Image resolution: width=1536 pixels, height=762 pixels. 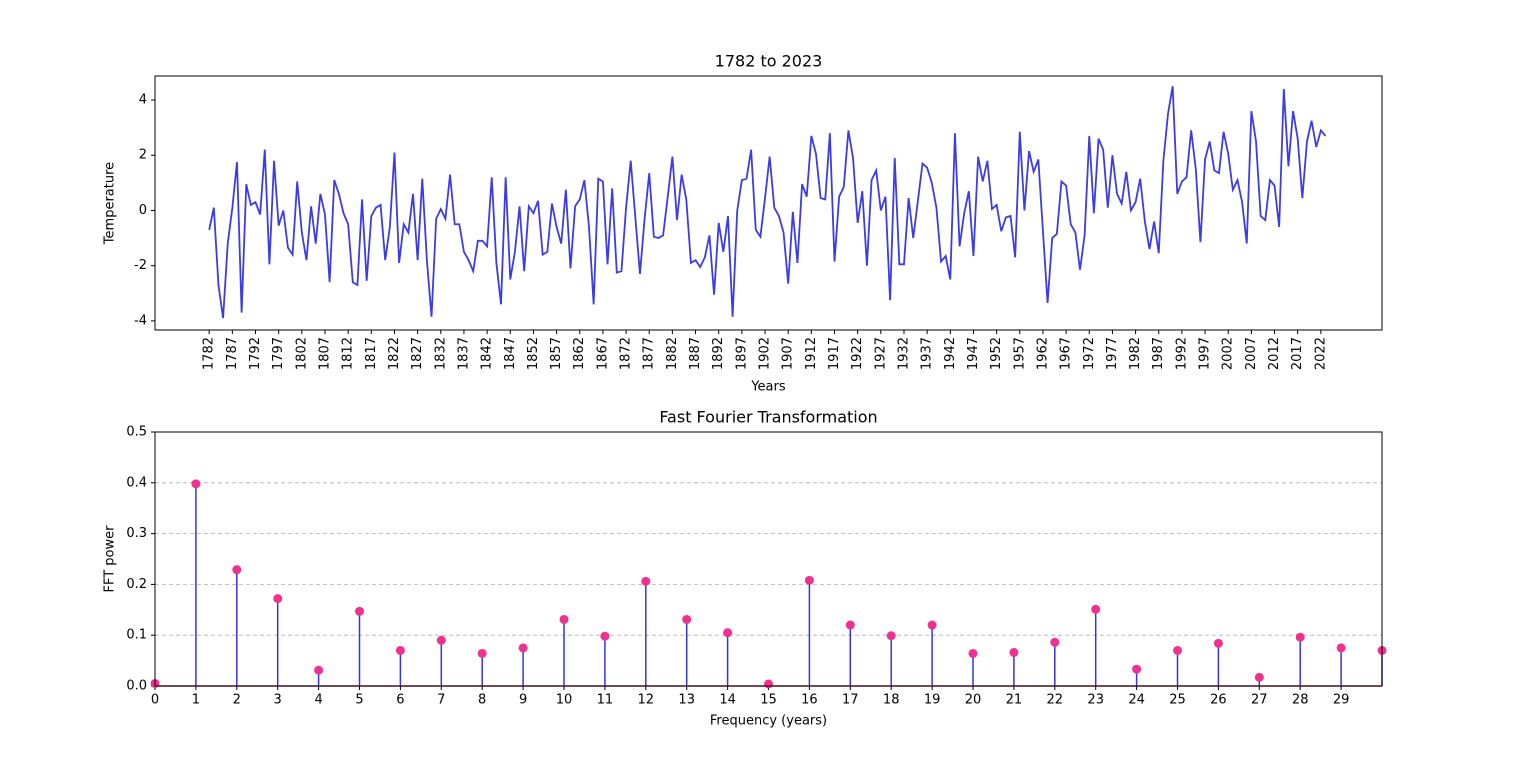 I want to click on x-tick-label: 10, so click(x=564, y=700).